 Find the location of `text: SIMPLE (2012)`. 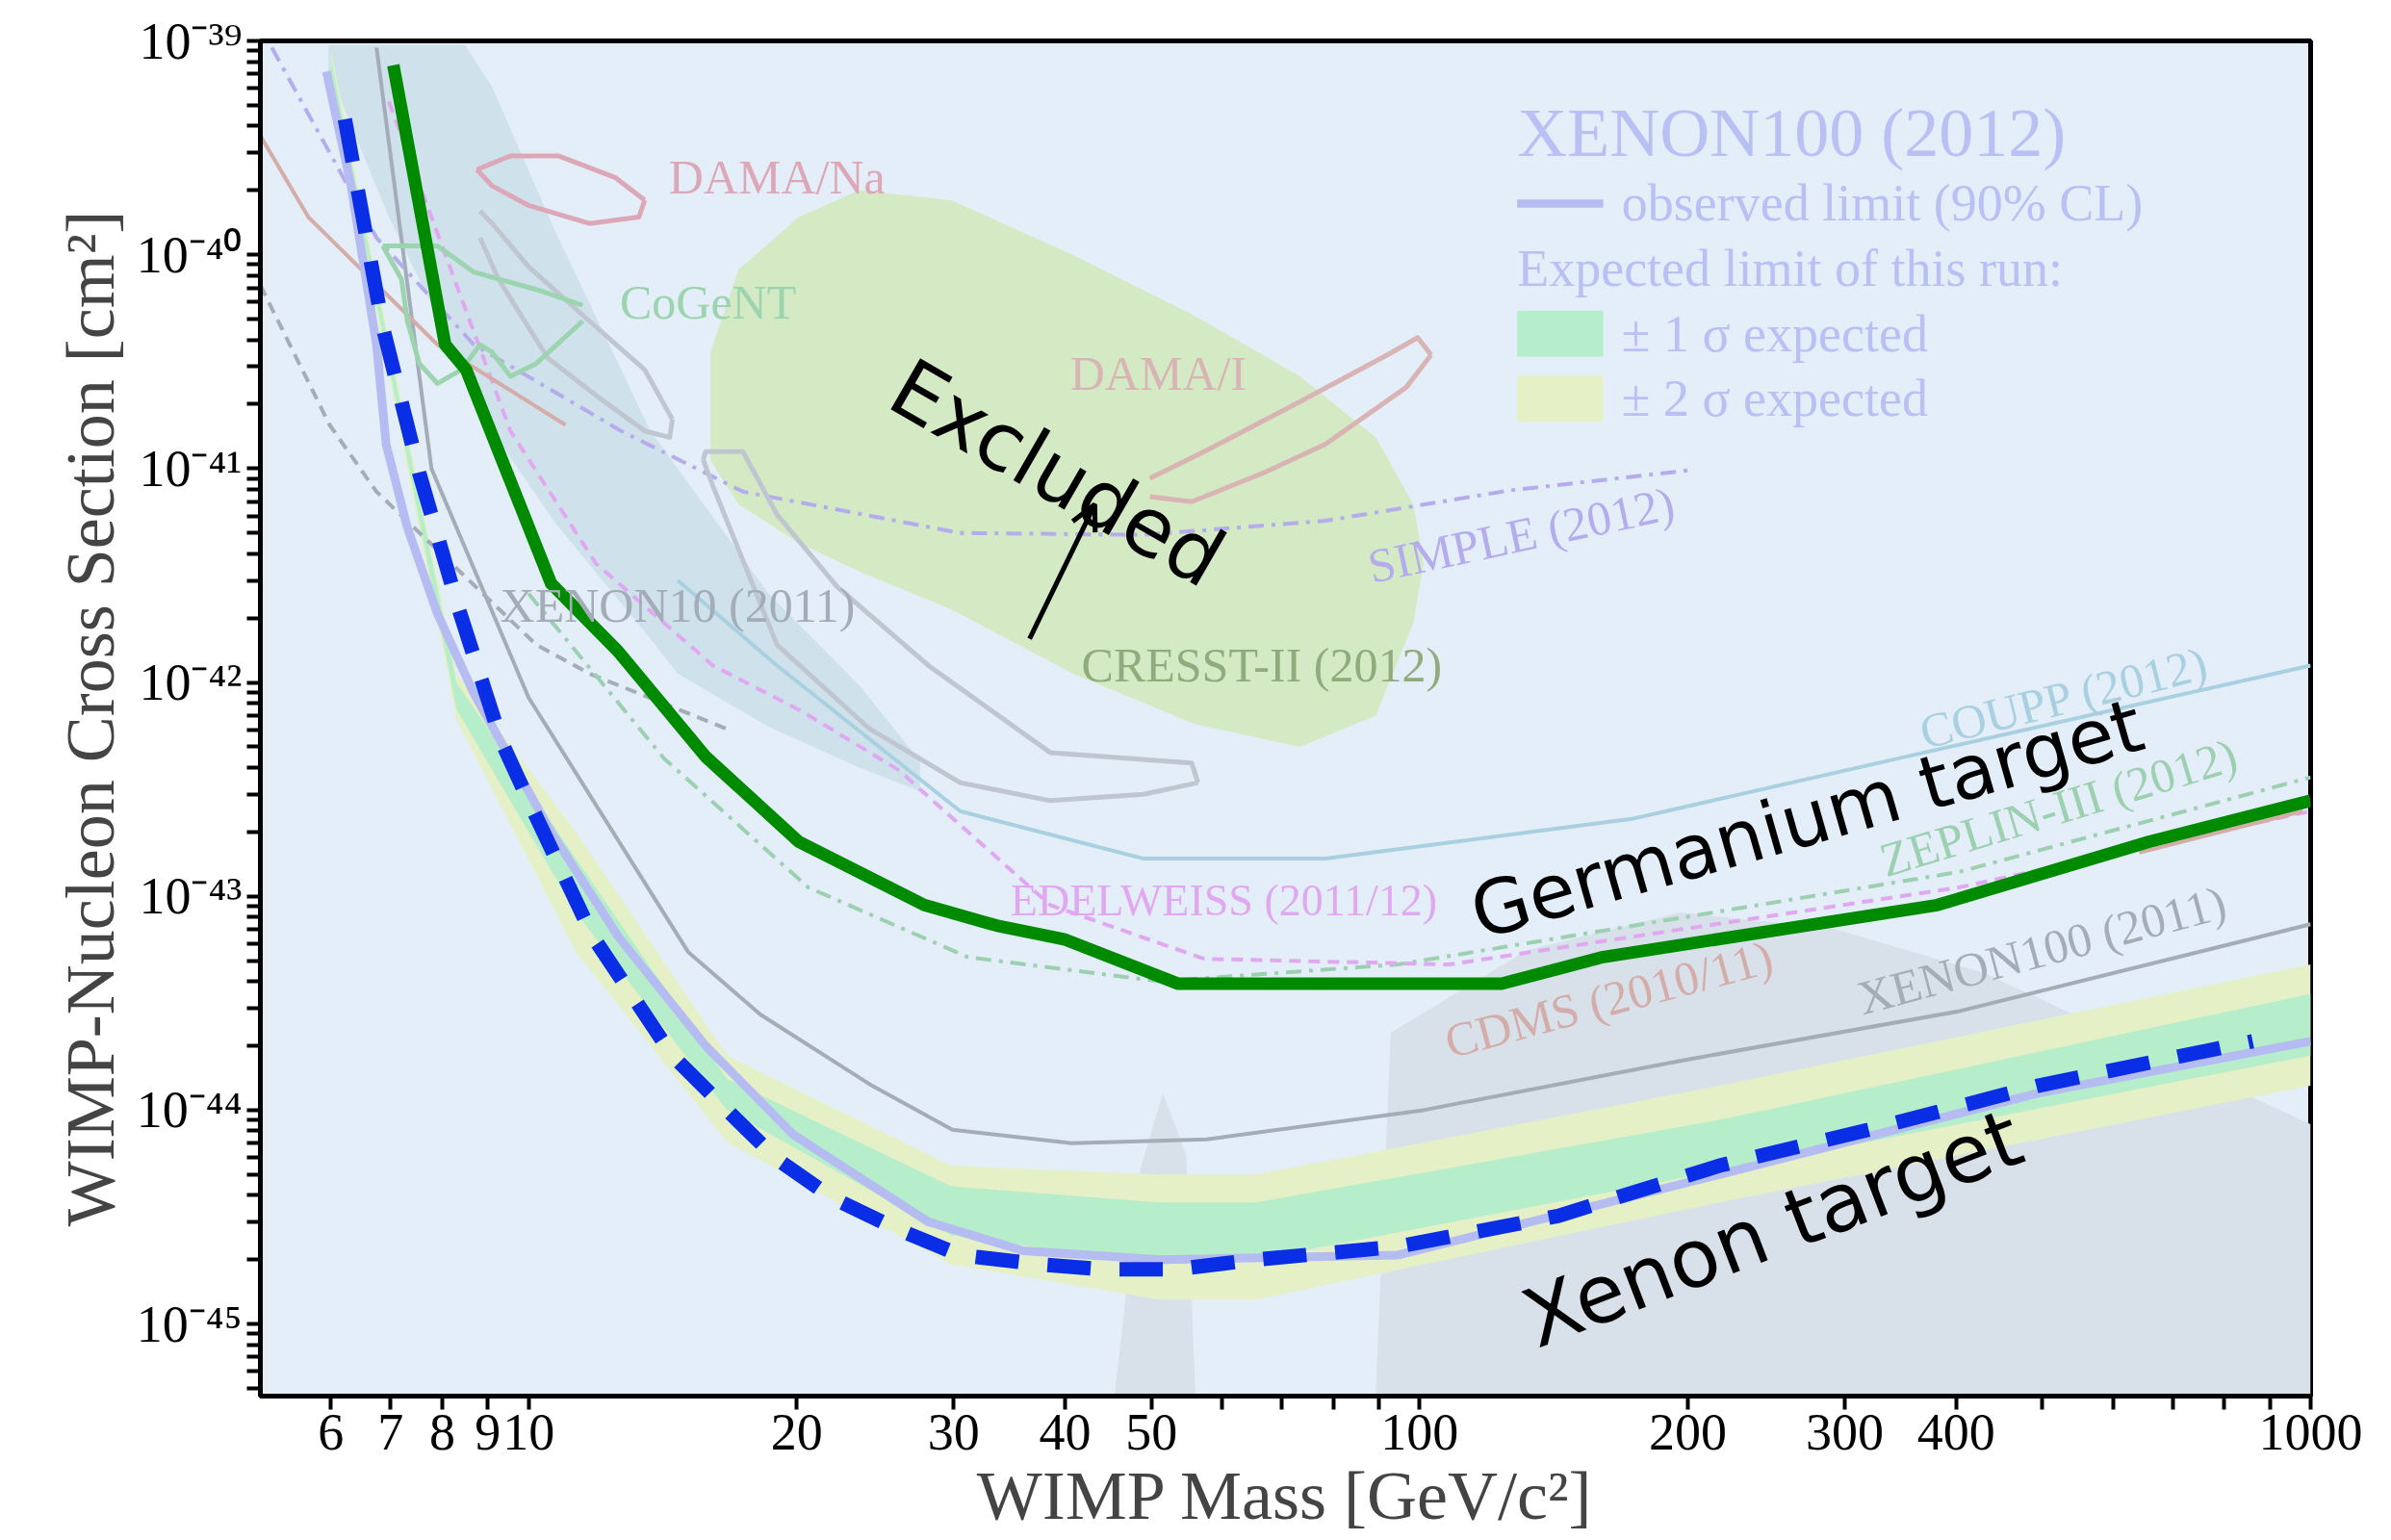

text: SIMPLE (2012) is located at coordinates (1521, 534).